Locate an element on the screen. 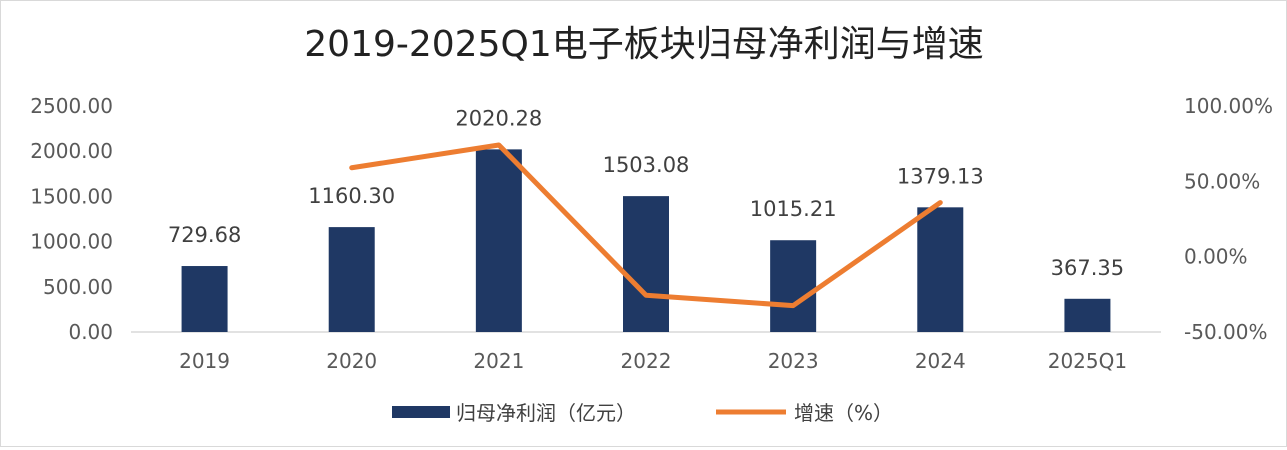 This screenshot has height=450, width=1287. bar-data-label: 1379.13 is located at coordinates (940, 176).